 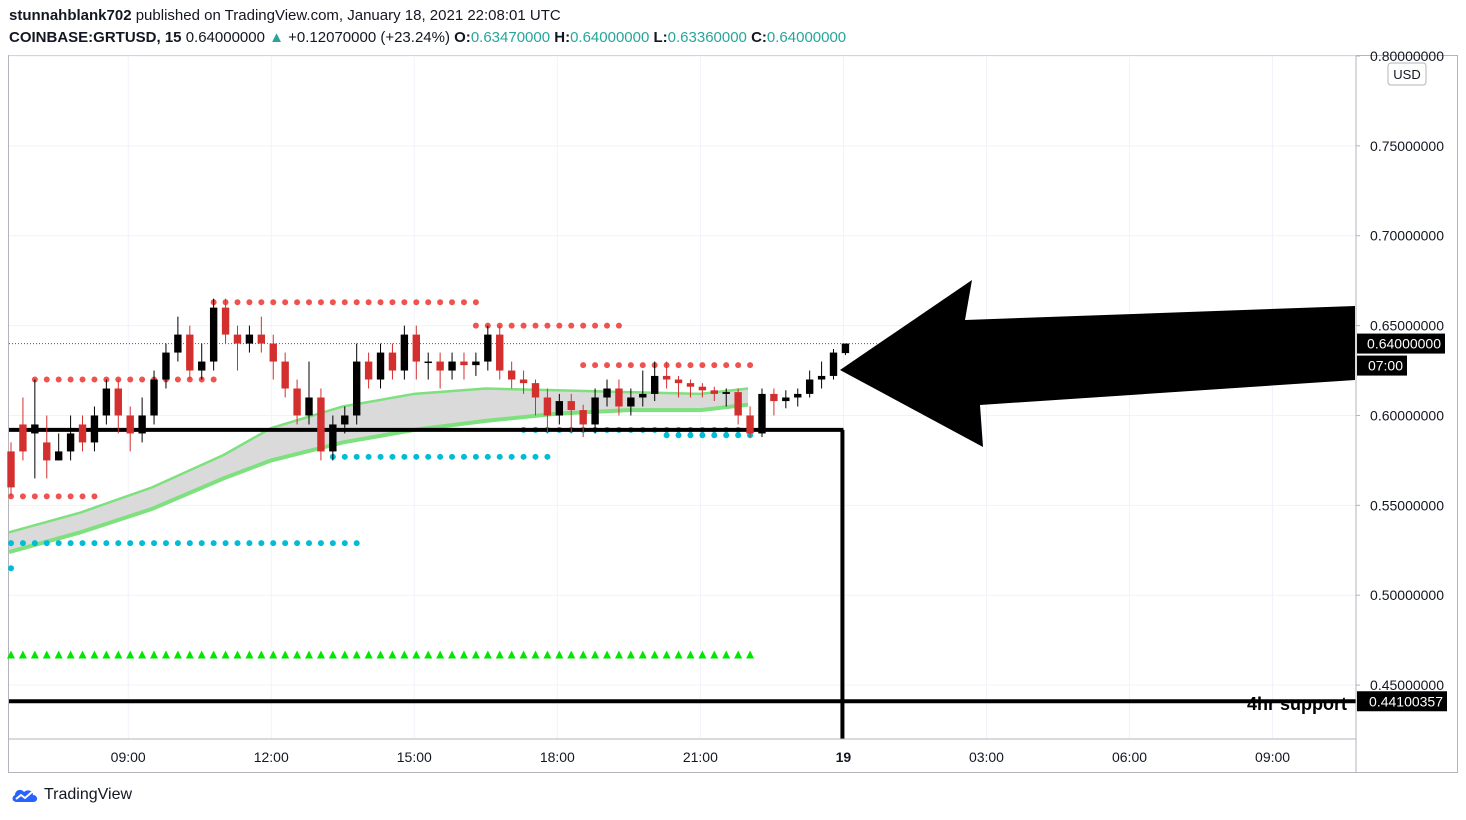 I want to click on up-triangle-icon: ▲, so click(x=276, y=37).